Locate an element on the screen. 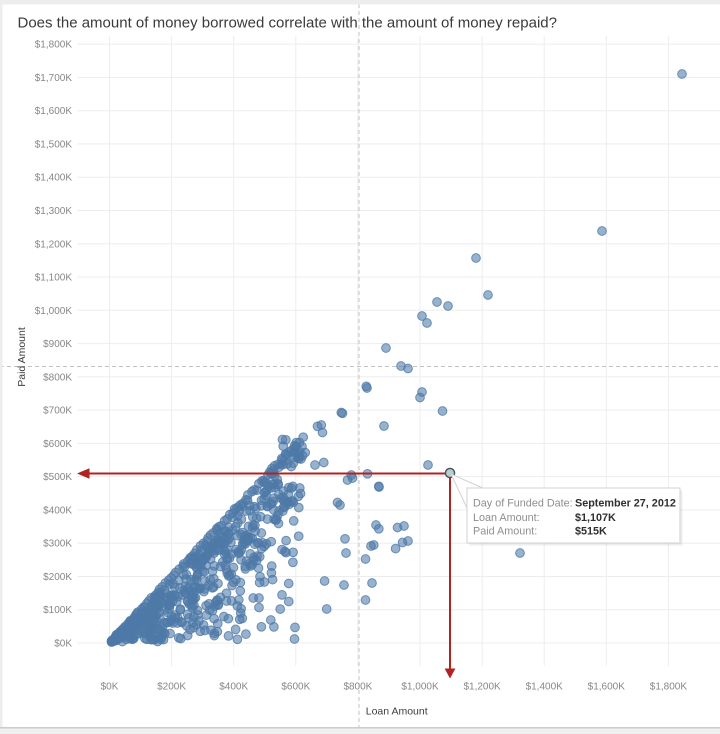  svg-text: $300K is located at coordinates (57, 544).